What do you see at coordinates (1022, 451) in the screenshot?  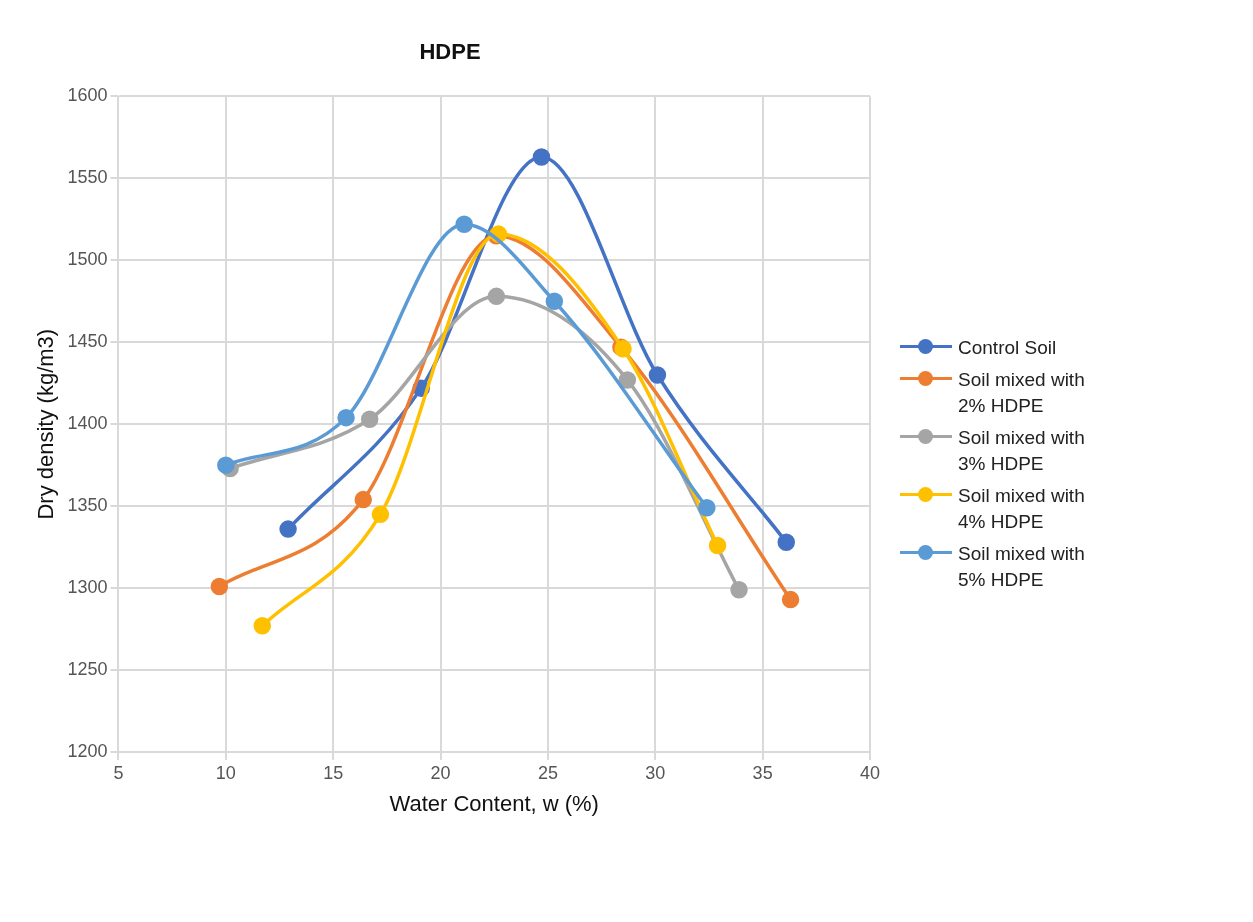 I see `legend-label: Soil mixed with 3% HDPE` at bounding box center [1022, 451].